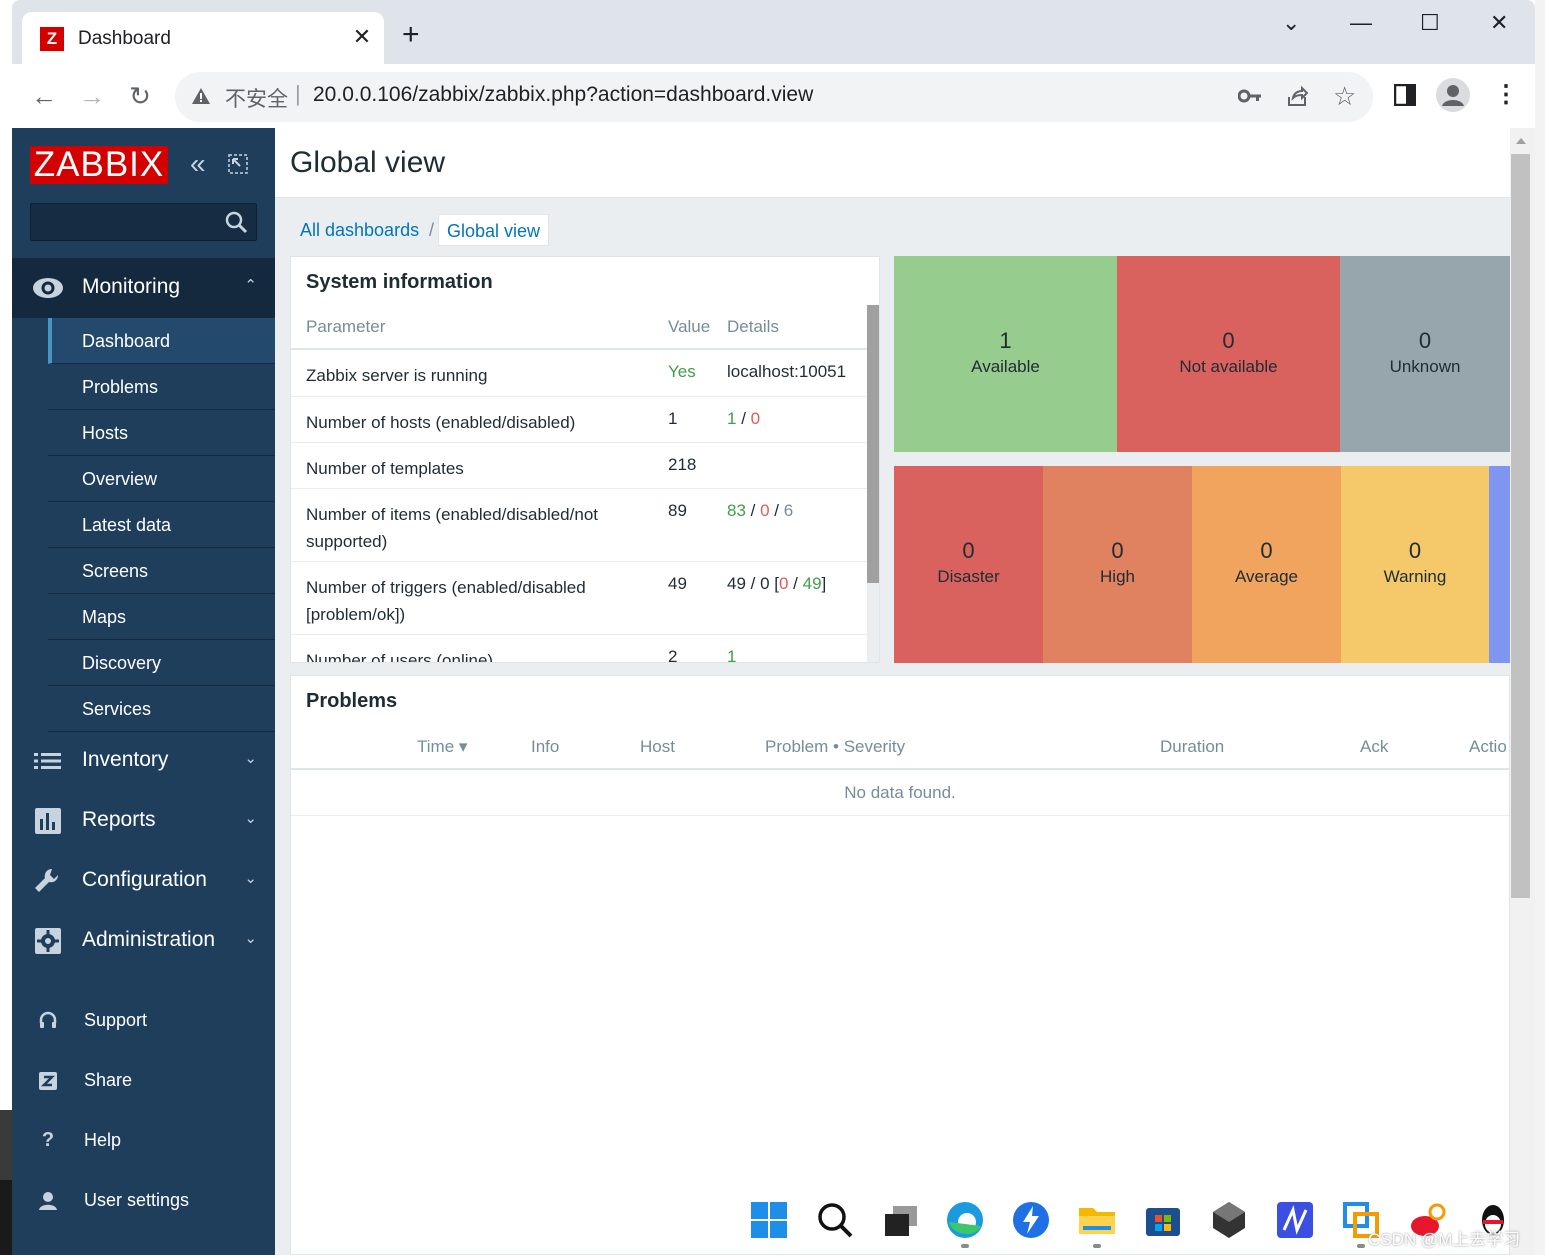 The height and width of the screenshot is (1255, 1545). I want to click on maximize-icon: ☐, so click(1430, 22).